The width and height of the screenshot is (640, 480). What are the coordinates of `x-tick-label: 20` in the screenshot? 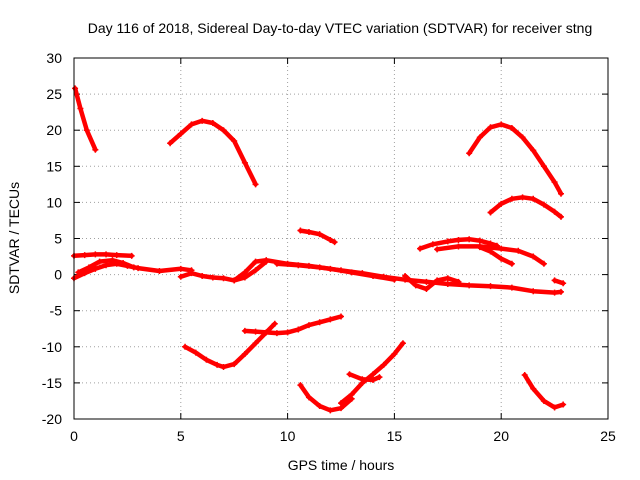 It's located at (501, 436).